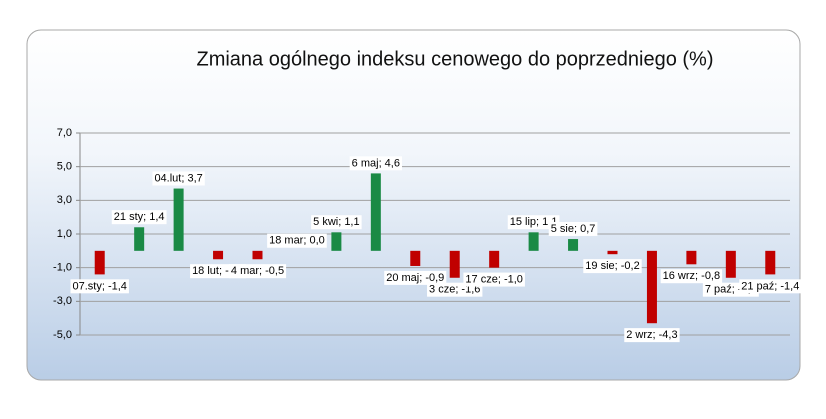 The width and height of the screenshot is (826, 419). What do you see at coordinates (62, 268) in the screenshot?
I see `y-tick-label: -1,0` at bounding box center [62, 268].